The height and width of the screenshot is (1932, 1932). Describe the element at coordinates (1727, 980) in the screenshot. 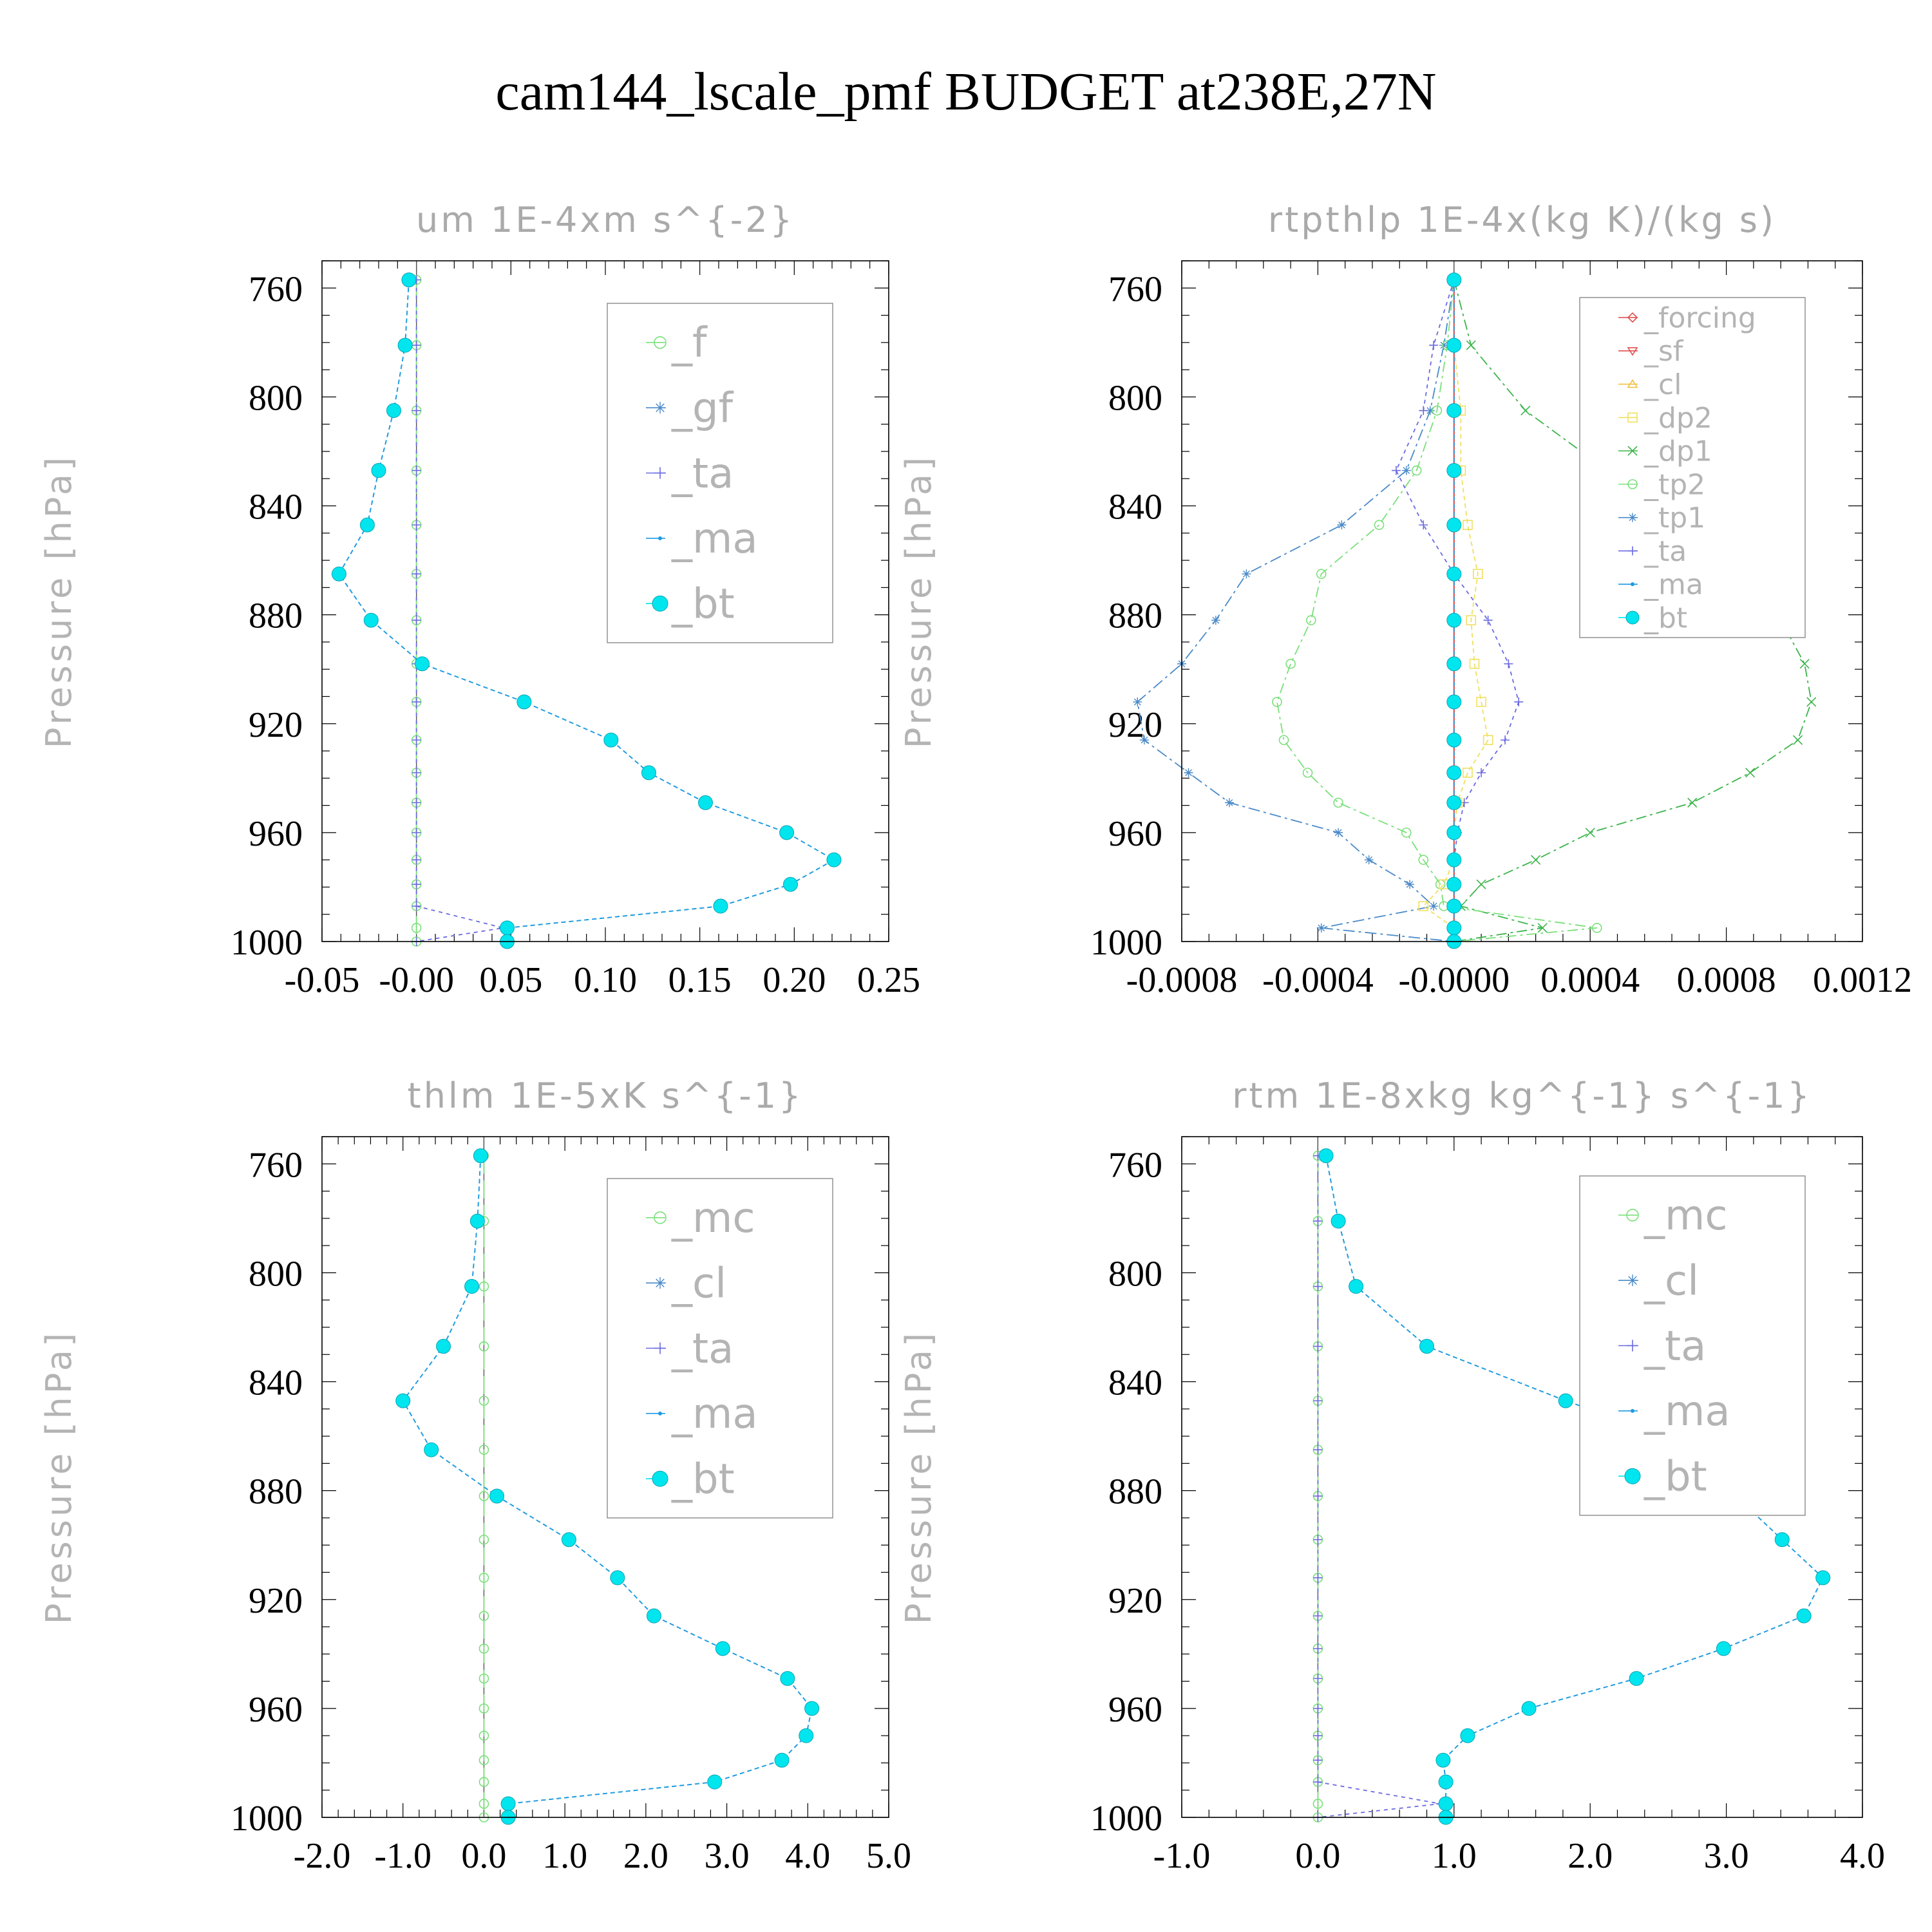

I see `x-tick-label: 0.0008` at that location.